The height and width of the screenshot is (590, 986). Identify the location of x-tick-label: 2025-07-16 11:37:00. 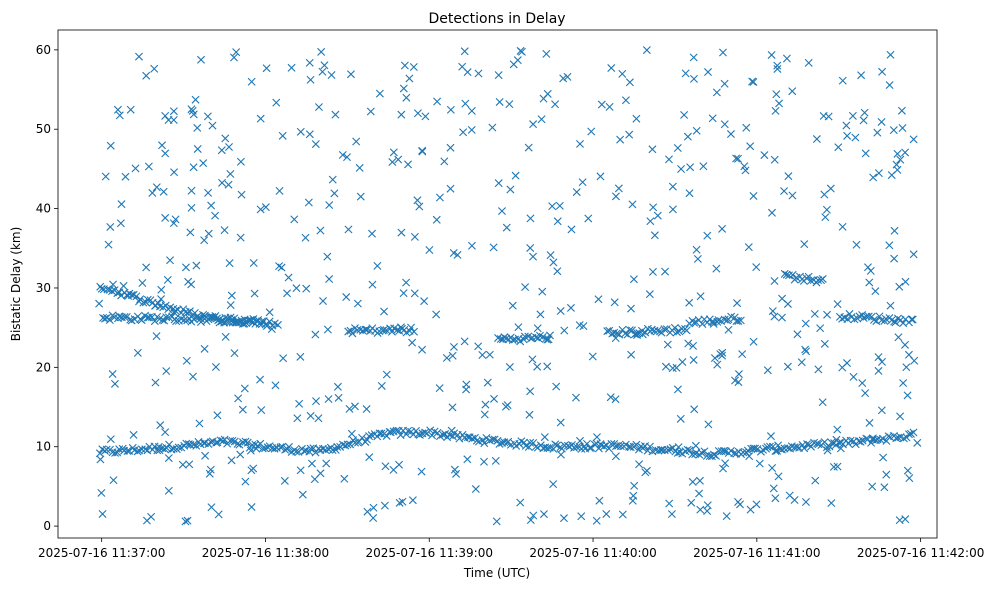
(101, 553).